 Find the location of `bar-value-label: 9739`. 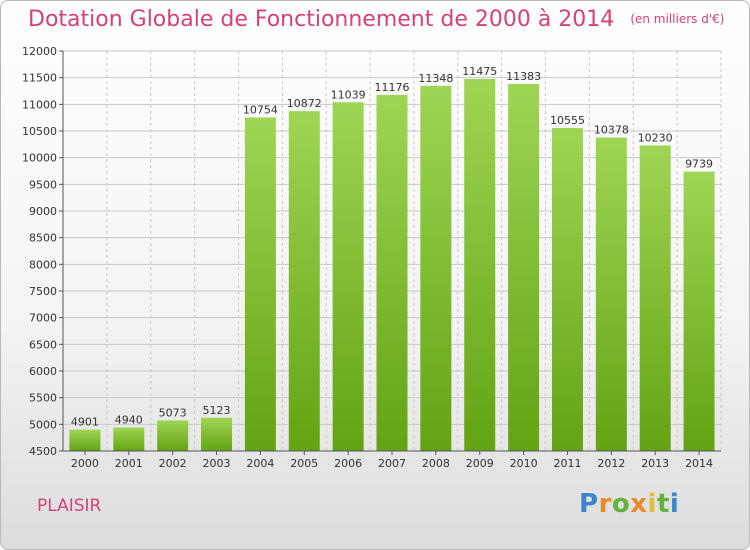

bar-value-label: 9739 is located at coordinates (699, 164).